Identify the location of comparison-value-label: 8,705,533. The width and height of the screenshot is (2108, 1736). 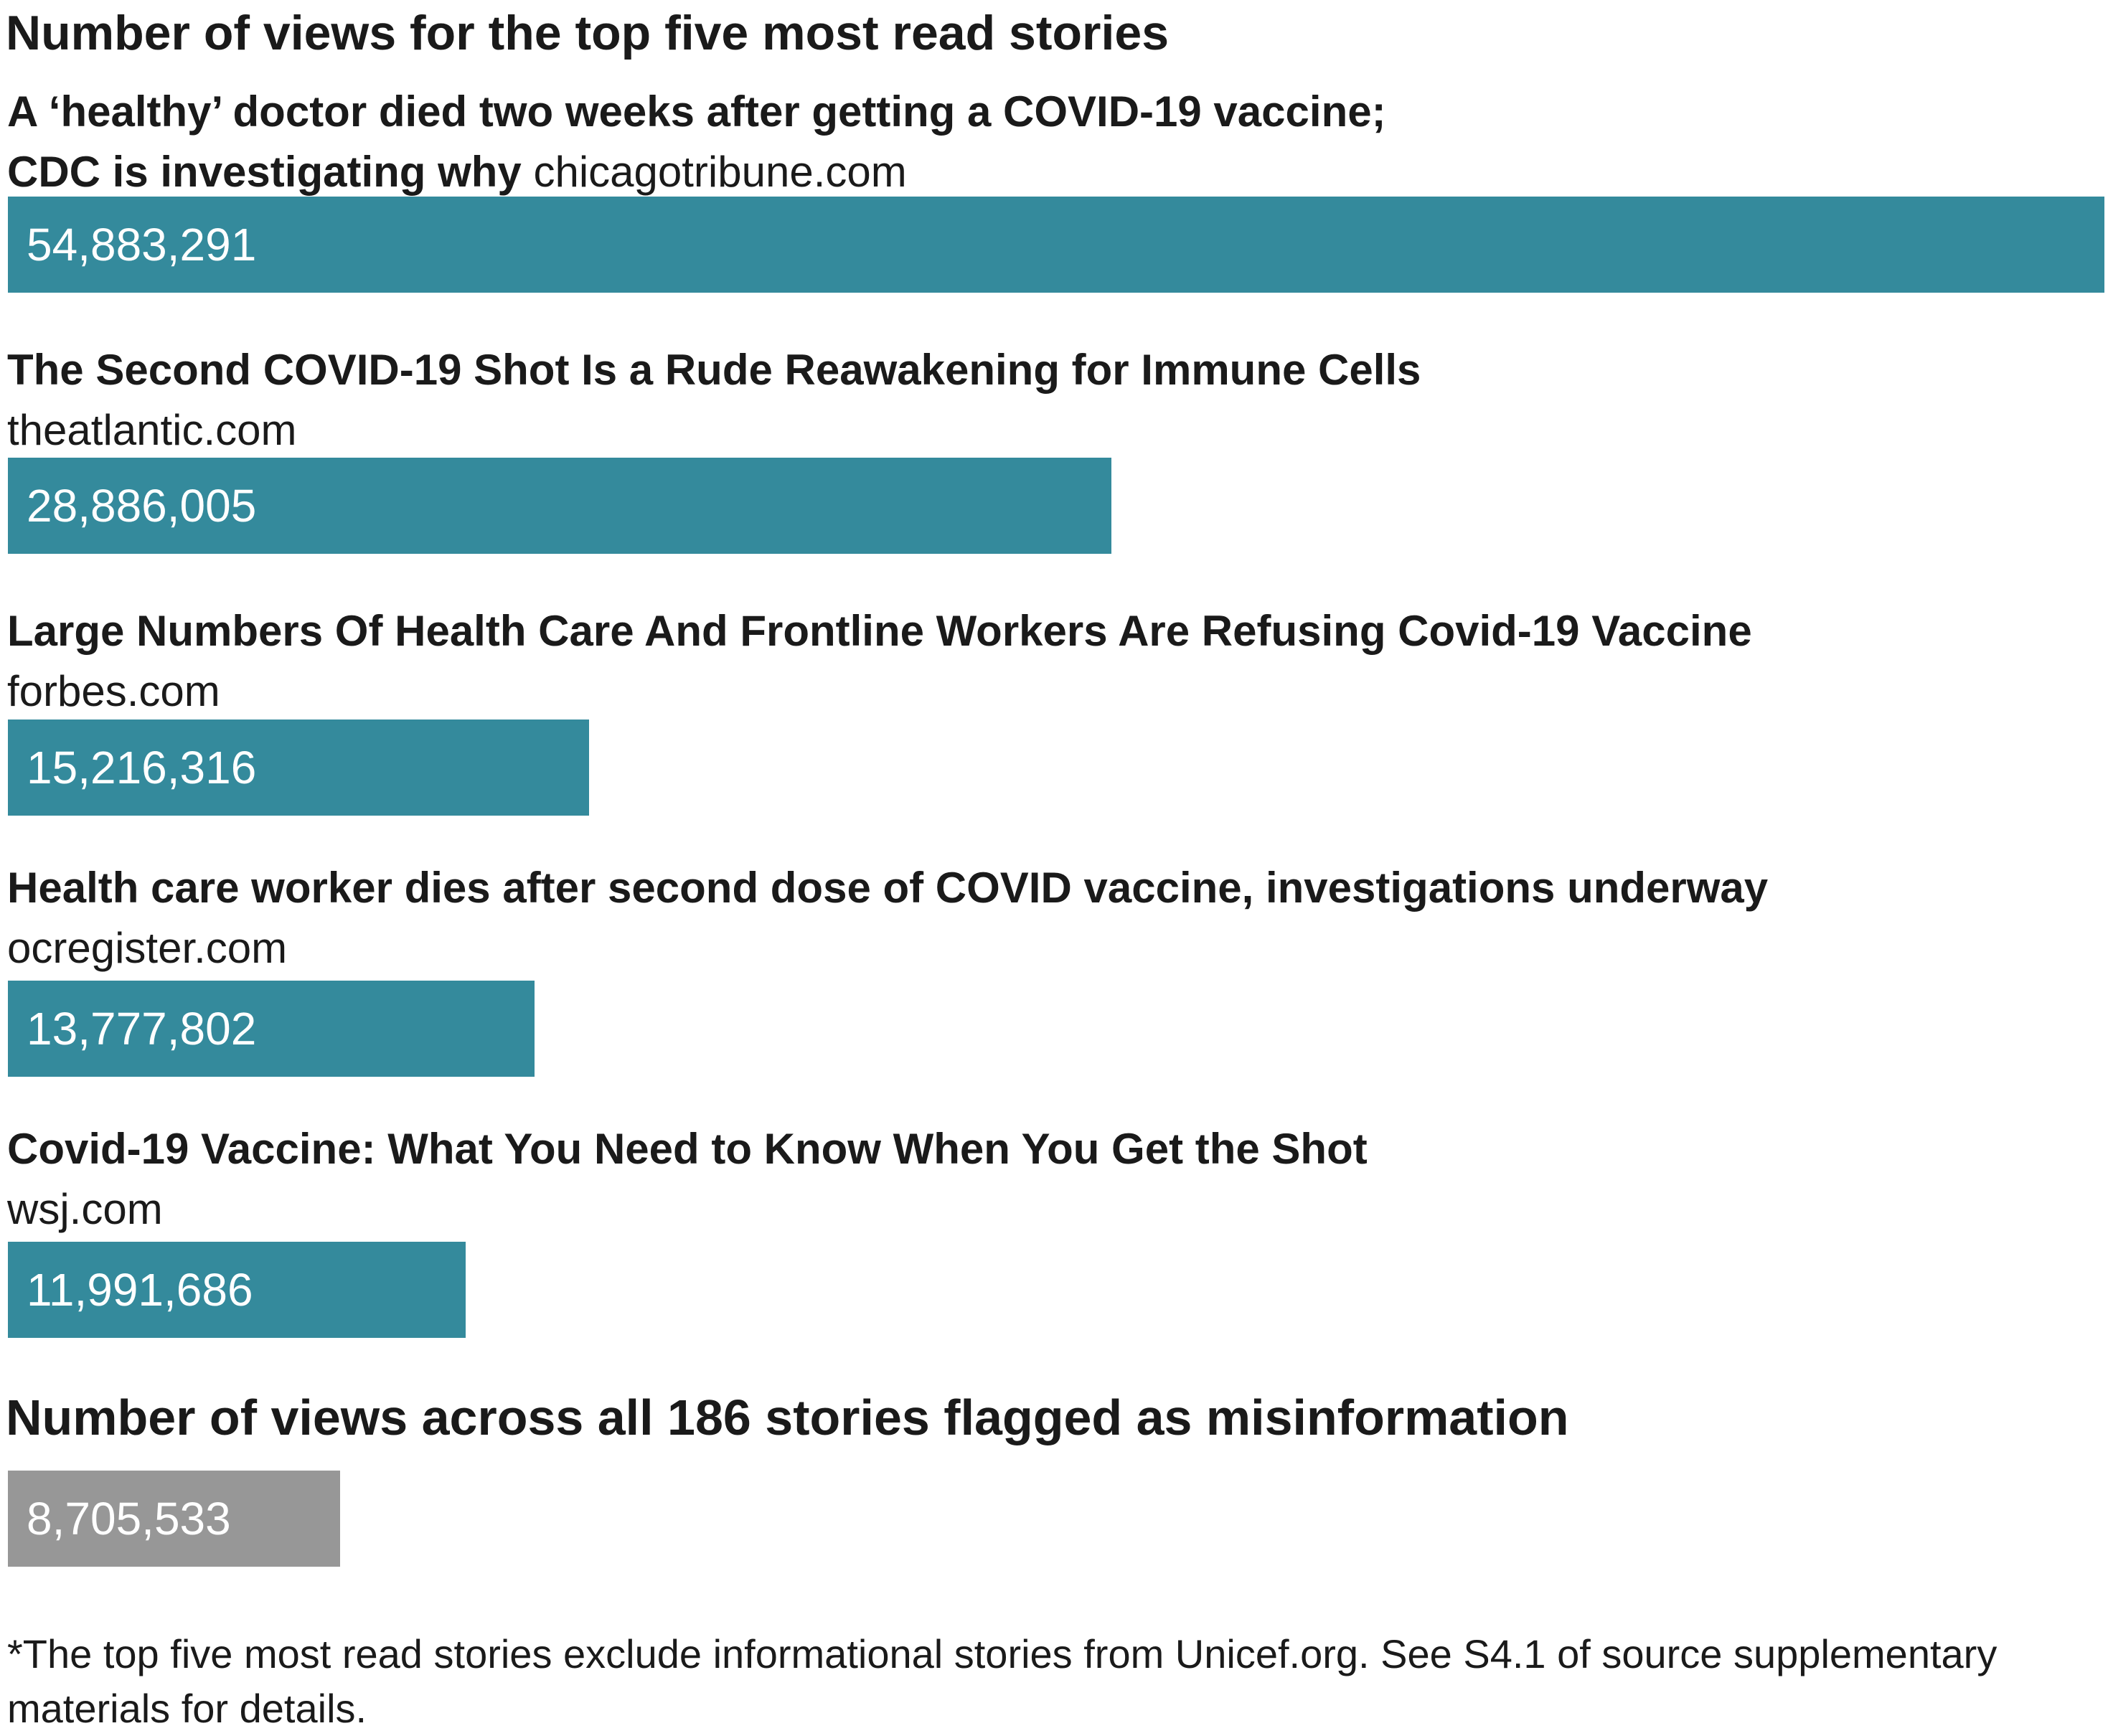
(129, 1518).